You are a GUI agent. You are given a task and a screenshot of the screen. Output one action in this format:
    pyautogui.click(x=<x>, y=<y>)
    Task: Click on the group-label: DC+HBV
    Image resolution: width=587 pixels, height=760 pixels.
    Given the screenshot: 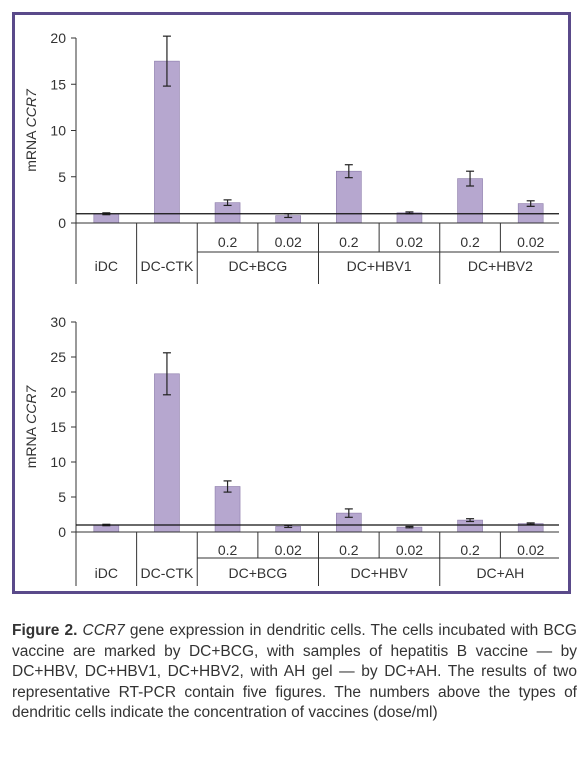 What is the action you would take?
    pyautogui.click(x=380, y=573)
    